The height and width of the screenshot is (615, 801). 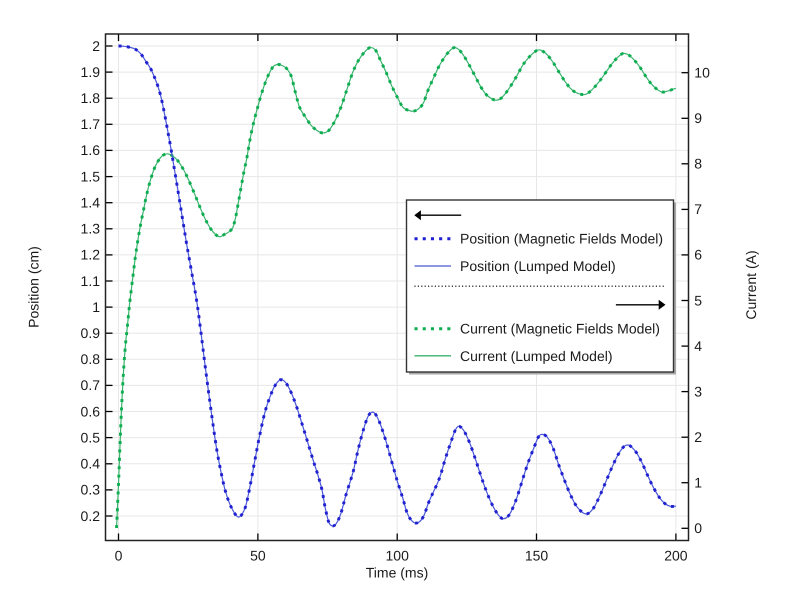 What do you see at coordinates (561, 239) in the screenshot?
I see `svg-text:Position (Magnetic Fields Mode: Position (Magnetic Fields Model)` at bounding box center [561, 239].